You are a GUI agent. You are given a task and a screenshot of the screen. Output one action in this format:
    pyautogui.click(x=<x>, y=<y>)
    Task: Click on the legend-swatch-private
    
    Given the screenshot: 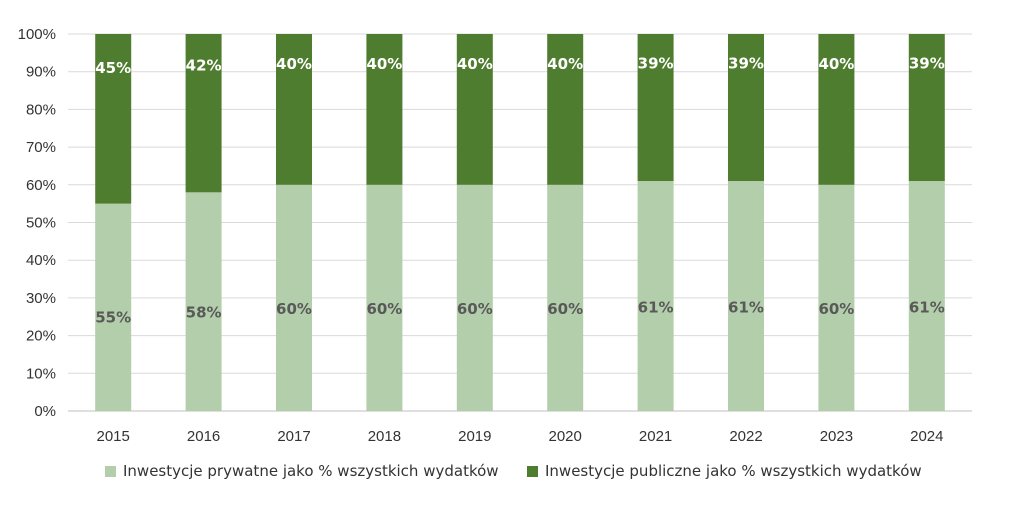 What is the action you would take?
    pyautogui.click(x=110, y=471)
    